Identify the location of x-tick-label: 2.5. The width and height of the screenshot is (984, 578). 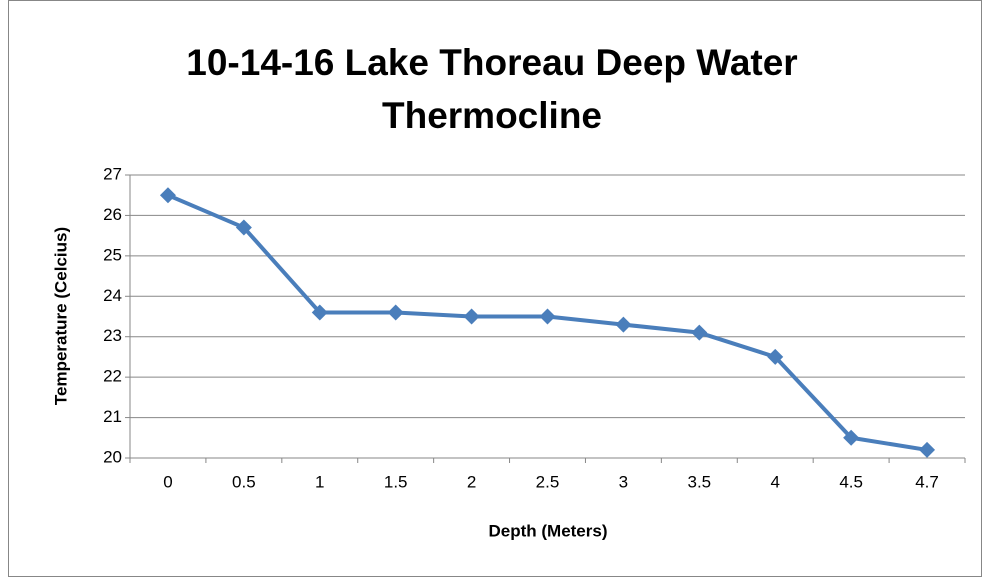
(548, 481).